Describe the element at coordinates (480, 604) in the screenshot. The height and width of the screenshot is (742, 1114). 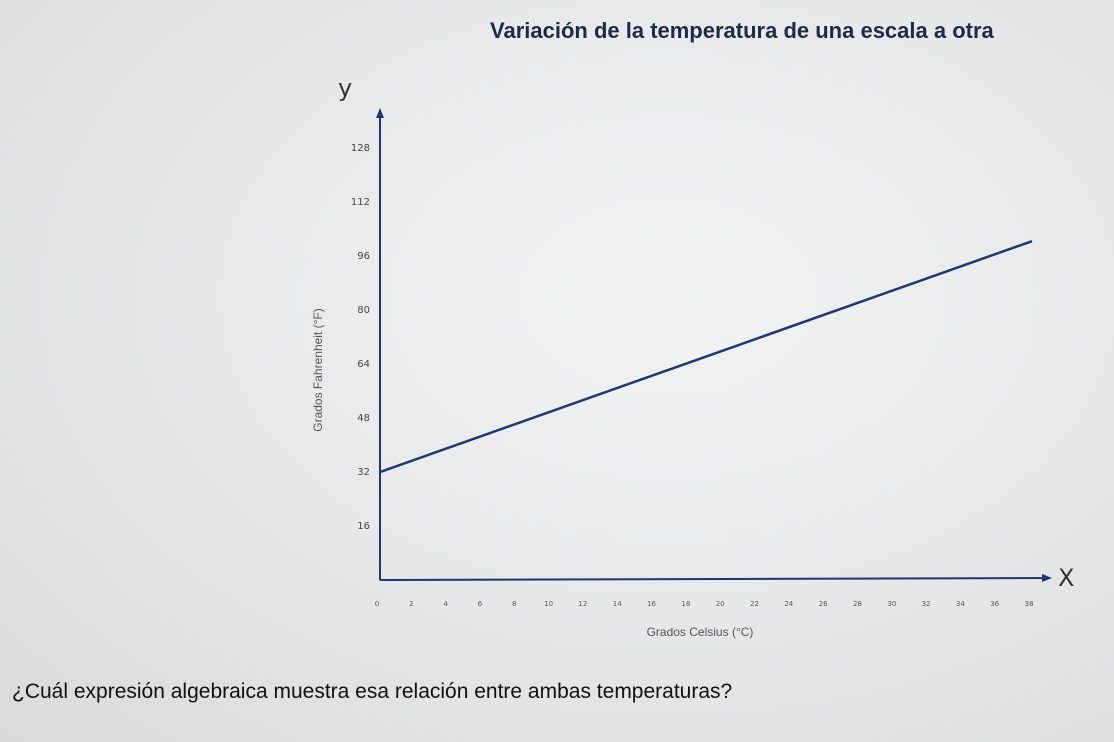
I see `x-tick-label: 6` at that location.